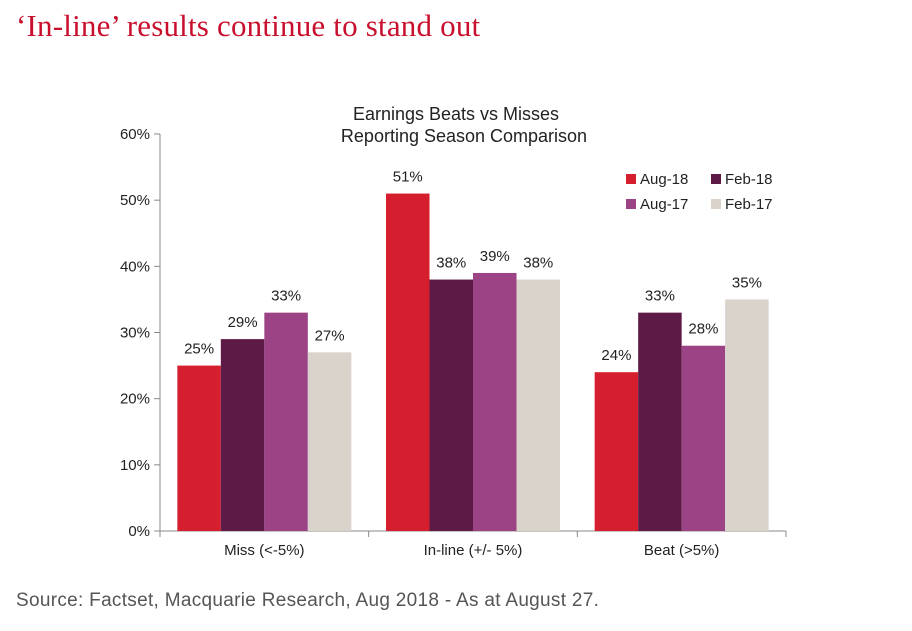 This screenshot has height=631, width=912. I want to click on legend-label: Aug-18, so click(664, 179).